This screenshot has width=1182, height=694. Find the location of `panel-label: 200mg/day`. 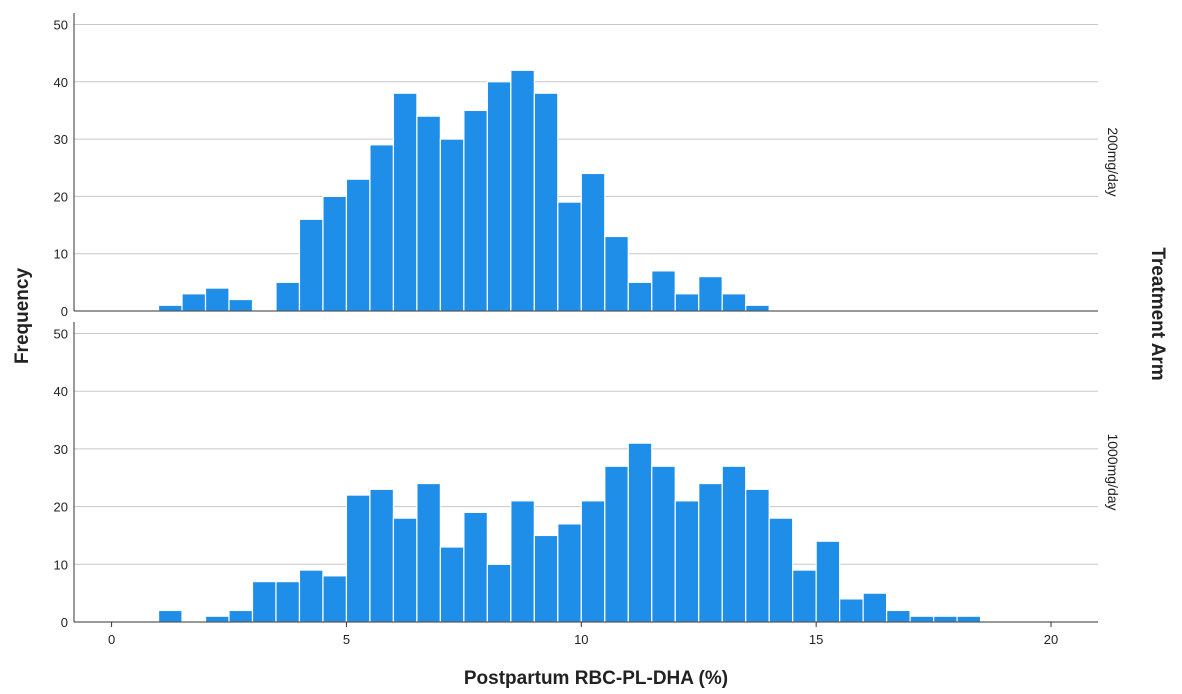

panel-label: 200mg/day is located at coordinates (1113, 161).